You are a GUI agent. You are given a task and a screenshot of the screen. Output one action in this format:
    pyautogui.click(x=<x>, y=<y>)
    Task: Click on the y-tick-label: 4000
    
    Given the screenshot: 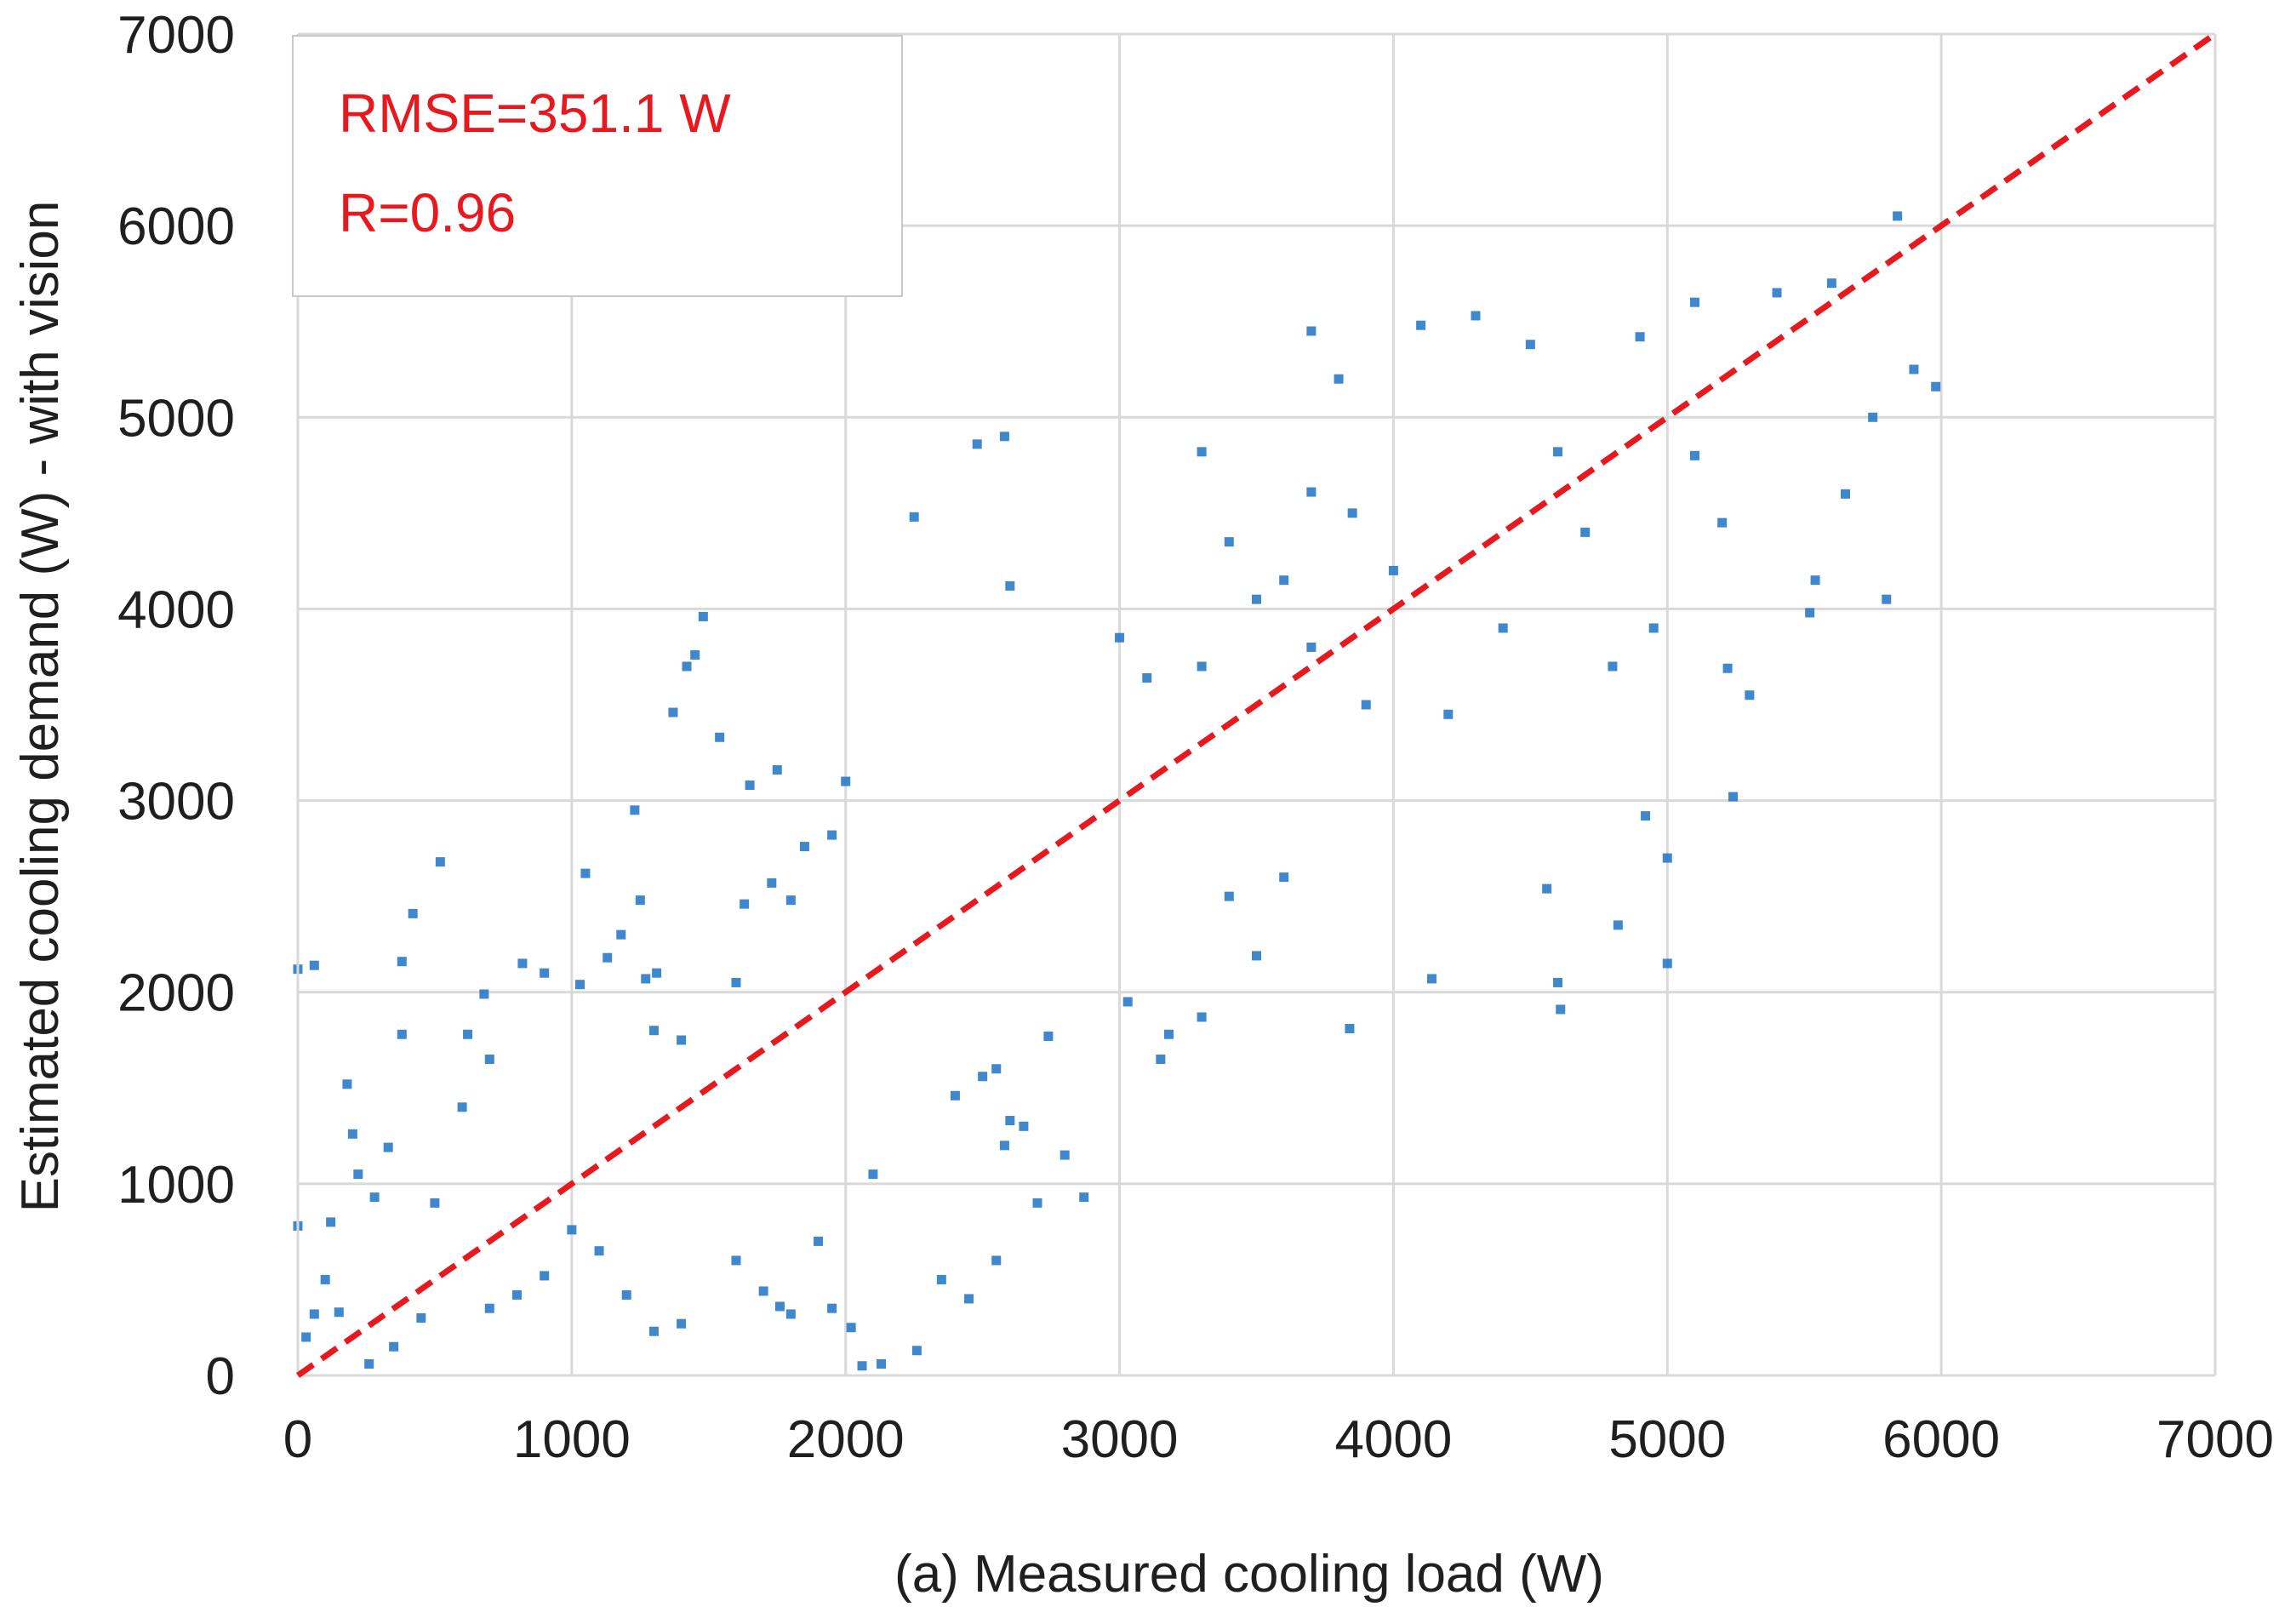 What is the action you would take?
    pyautogui.click(x=176, y=609)
    